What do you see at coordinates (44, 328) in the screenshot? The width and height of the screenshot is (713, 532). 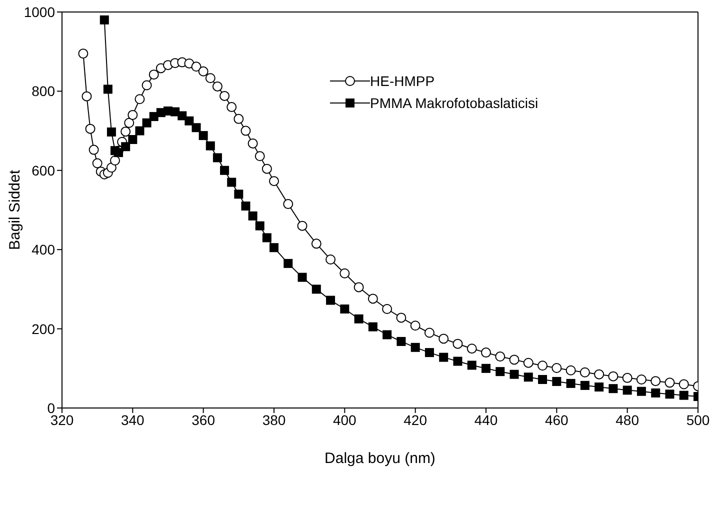 I see `y-tick-label: 200` at bounding box center [44, 328].